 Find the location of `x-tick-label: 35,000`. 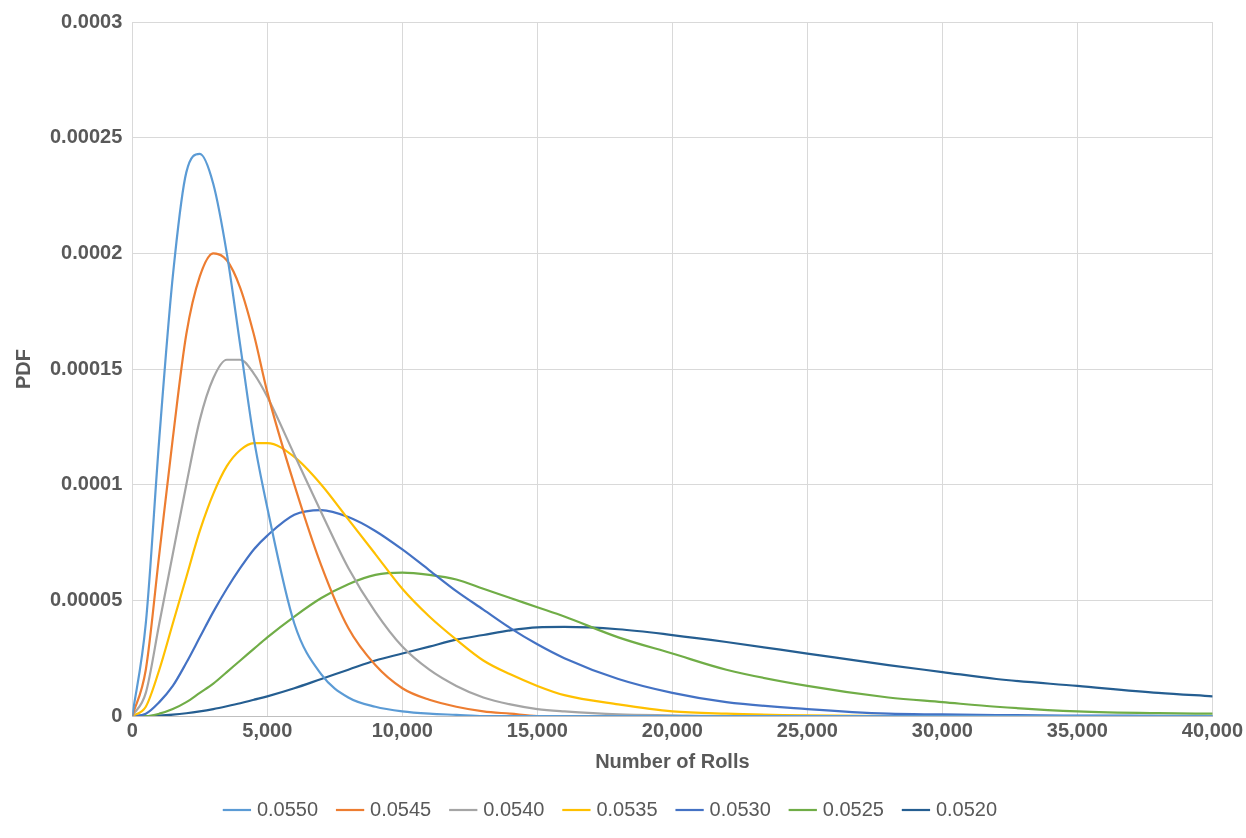

x-tick-label: 35,000 is located at coordinates (1077, 729).